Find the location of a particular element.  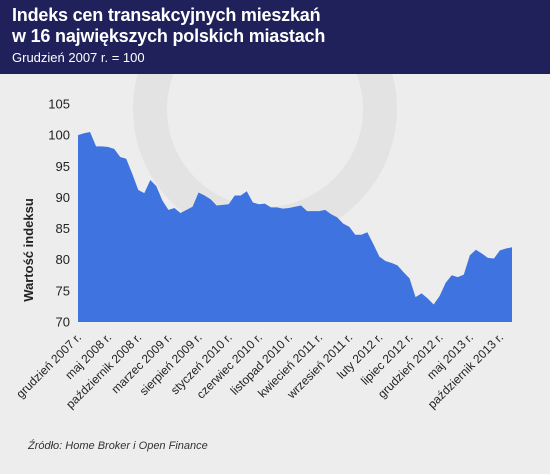

y-tick-label: 80 is located at coordinates (63, 259).